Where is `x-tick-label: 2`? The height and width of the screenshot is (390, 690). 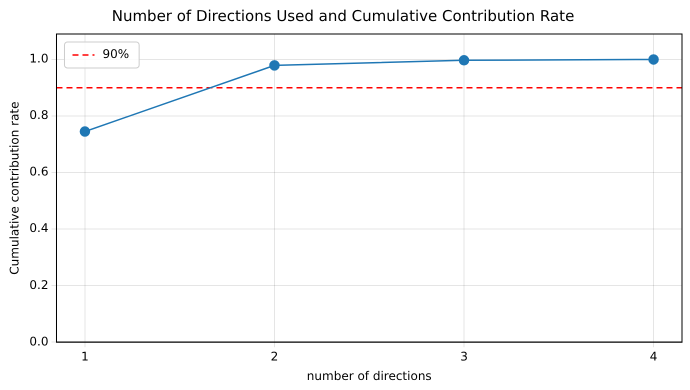 x-tick-label: 2 is located at coordinates (274, 357).